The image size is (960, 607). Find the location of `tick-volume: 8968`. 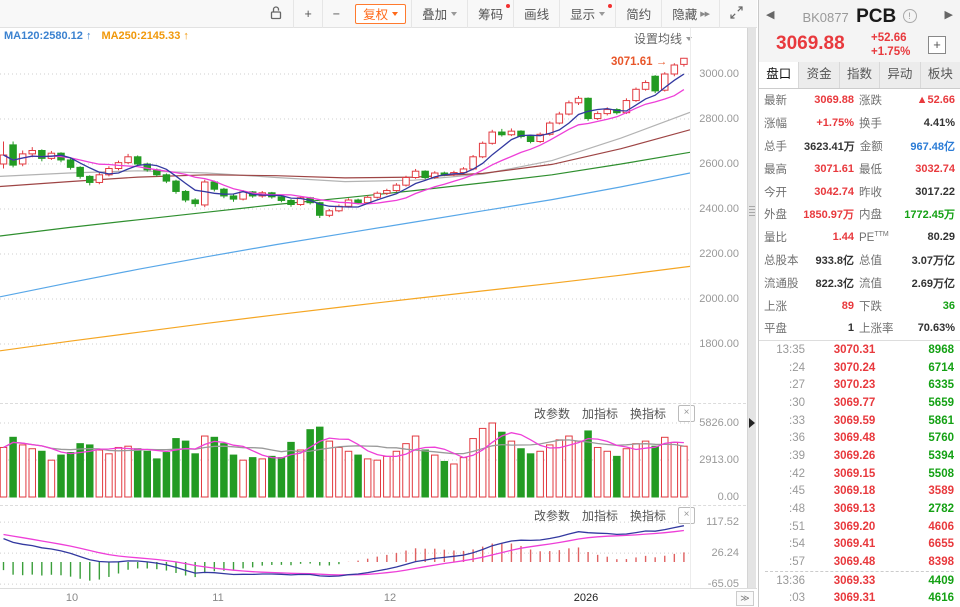

tick-volume: 8968 is located at coordinates (941, 349).